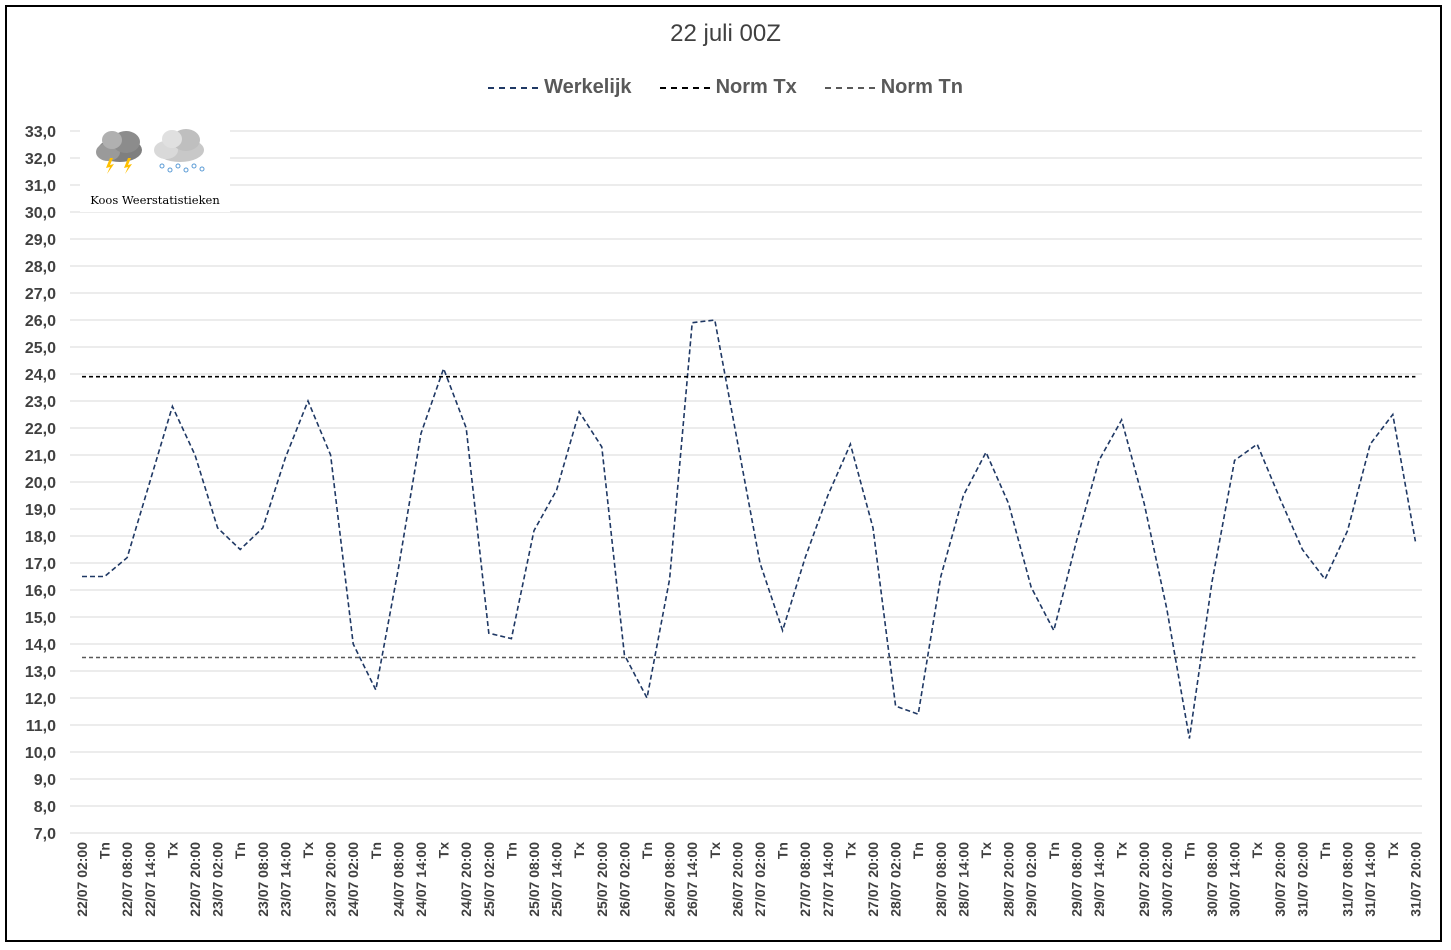 This screenshot has width=1451, height=950. Describe the element at coordinates (40, 591) in the screenshot. I see `y-tick-label: 16,0` at that location.